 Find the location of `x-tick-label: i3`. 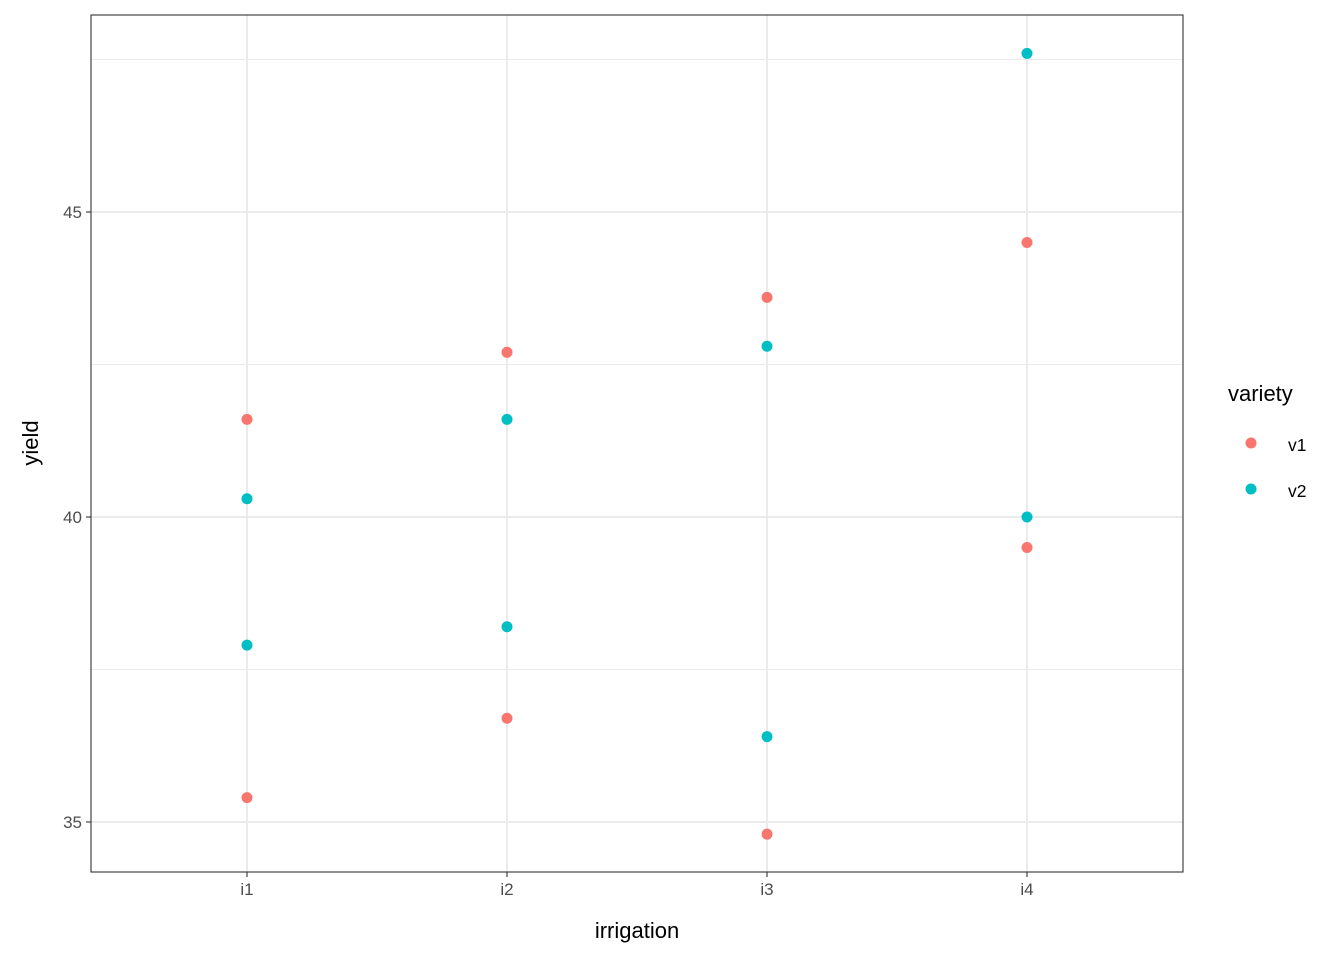

x-tick-label: i3 is located at coordinates (766, 889).